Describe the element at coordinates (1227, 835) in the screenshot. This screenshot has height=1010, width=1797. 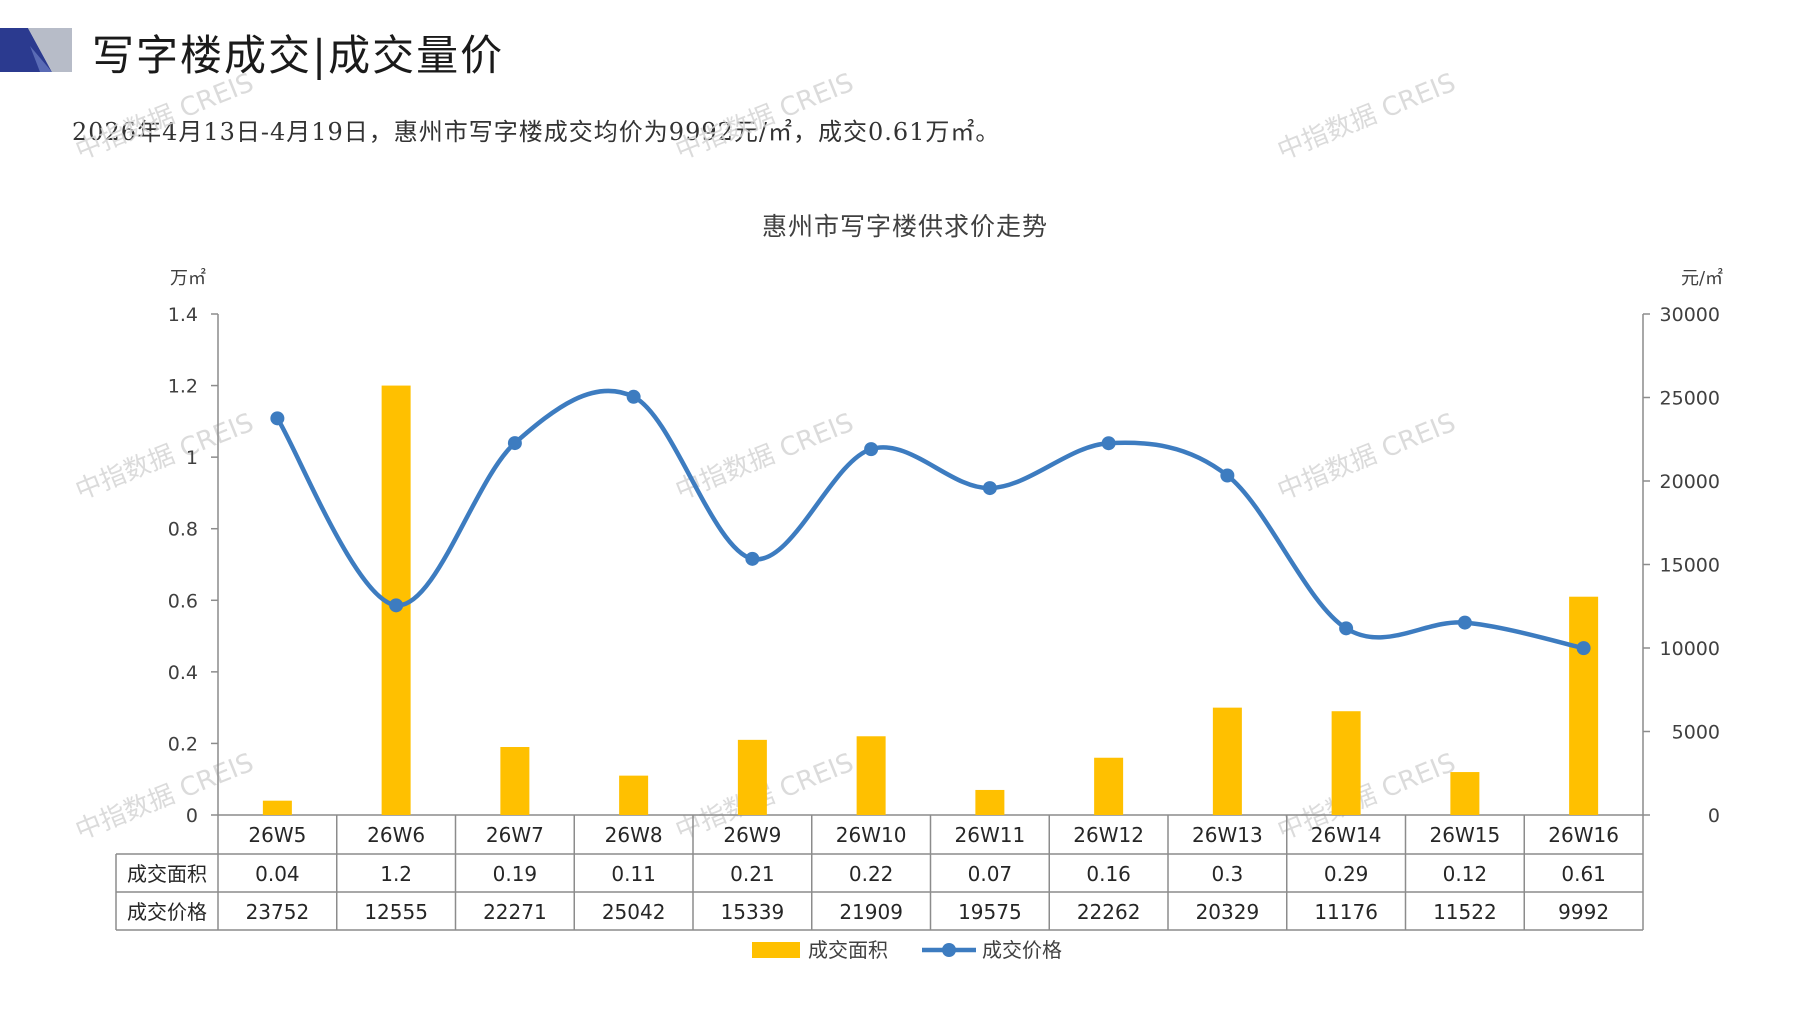
I see `category-label: 26W13` at that location.